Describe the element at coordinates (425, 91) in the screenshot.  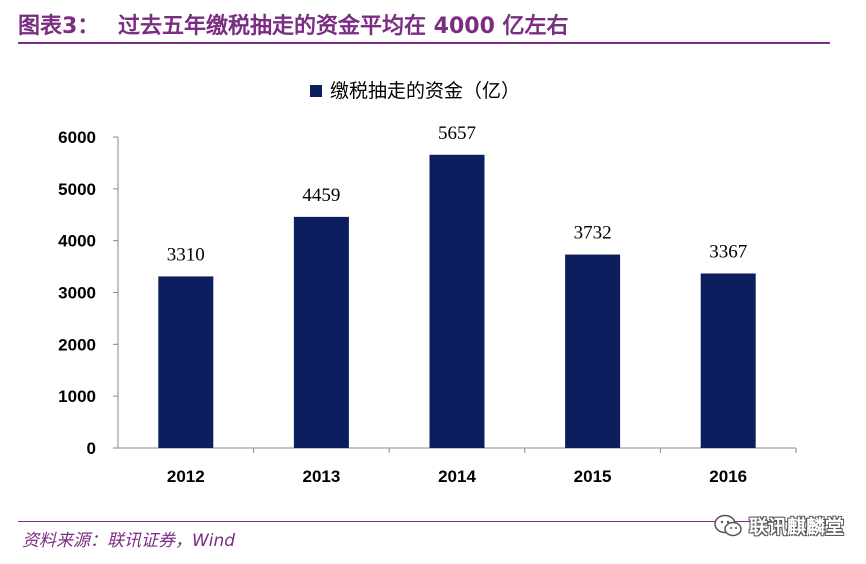
I see `legend-label: 缴税抽走的资金（亿）` at that location.